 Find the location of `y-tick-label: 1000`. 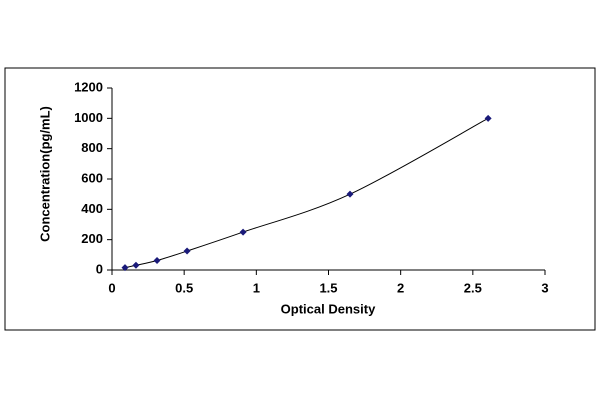

y-tick-label: 1000 is located at coordinates (88, 117).